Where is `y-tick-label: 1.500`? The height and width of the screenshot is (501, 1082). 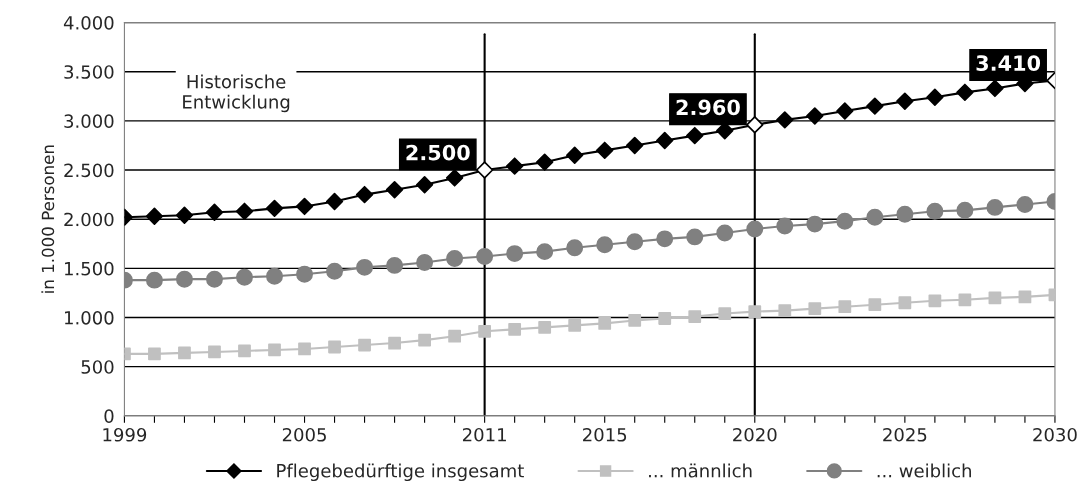
y-tick-label: 1.500 is located at coordinates (89, 268).